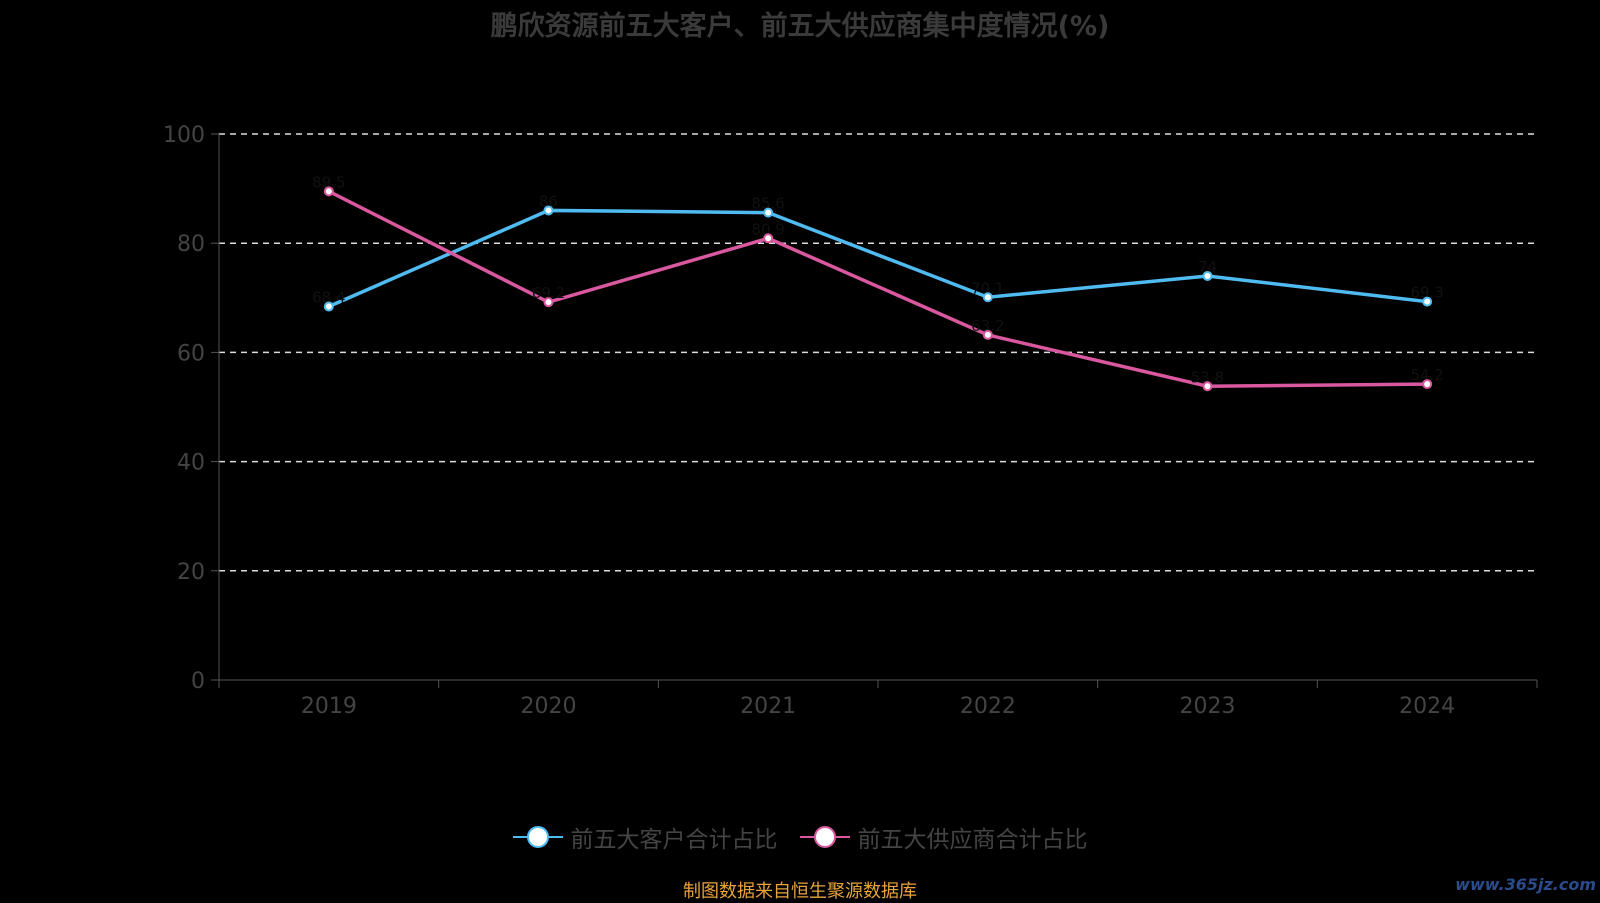 Image resolution: width=1600 pixels, height=903 pixels. What do you see at coordinates (768, 706) in the screenshot?
I see `x-tick-label: 2021` at bounding box center [768, 706].